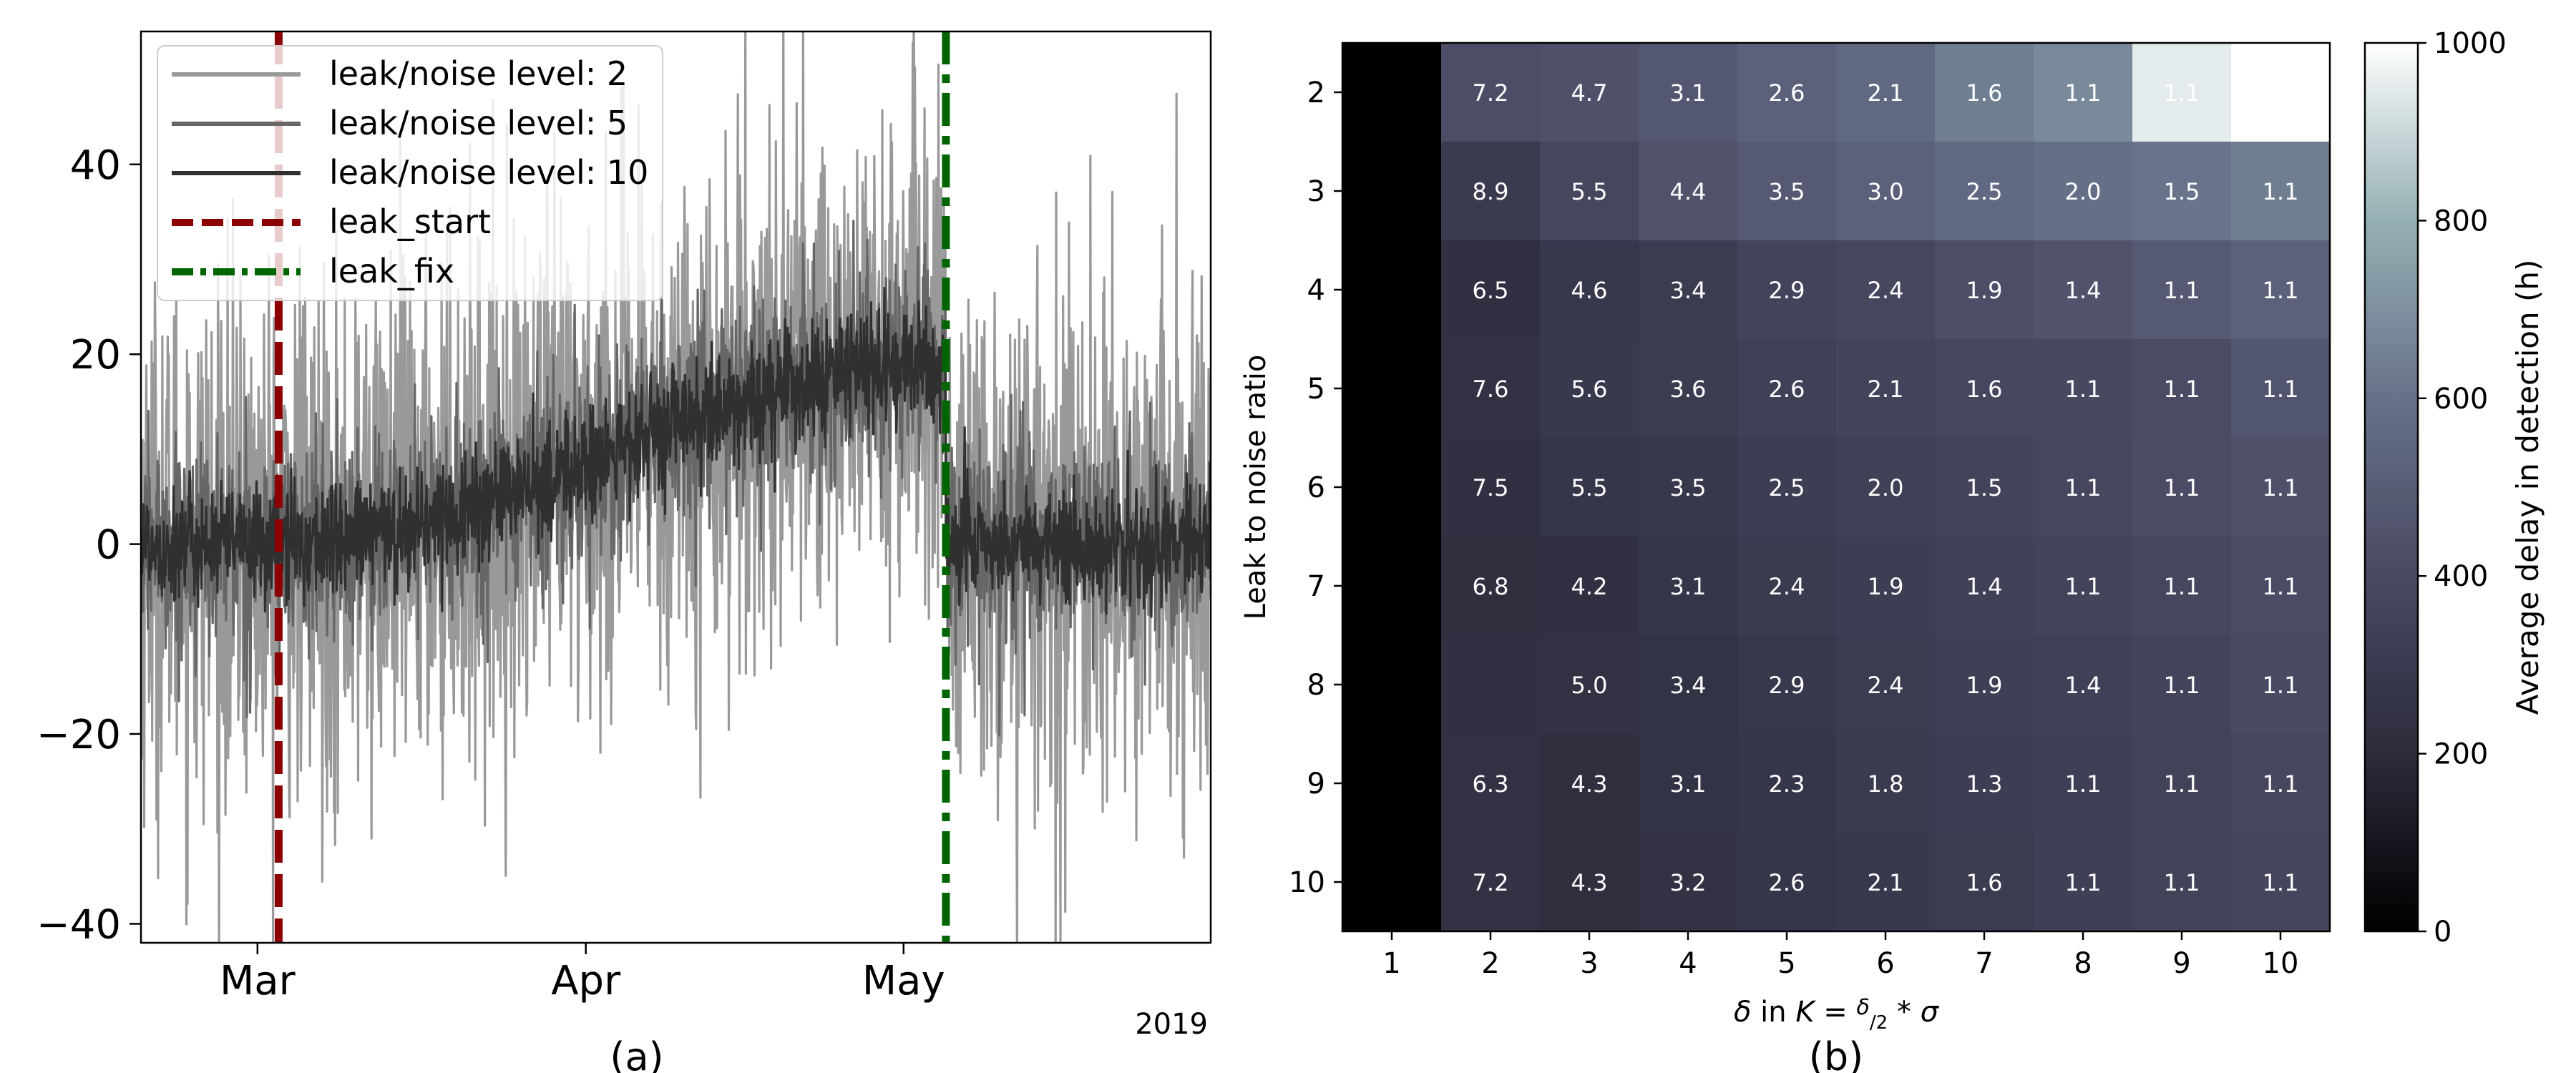 This screenshot has width=2576, height=1073. What do you see at coordinates (1491, 290) in the screenshot?
I see `cell-annotation: 6.5` at bounding box center [1491, 290].